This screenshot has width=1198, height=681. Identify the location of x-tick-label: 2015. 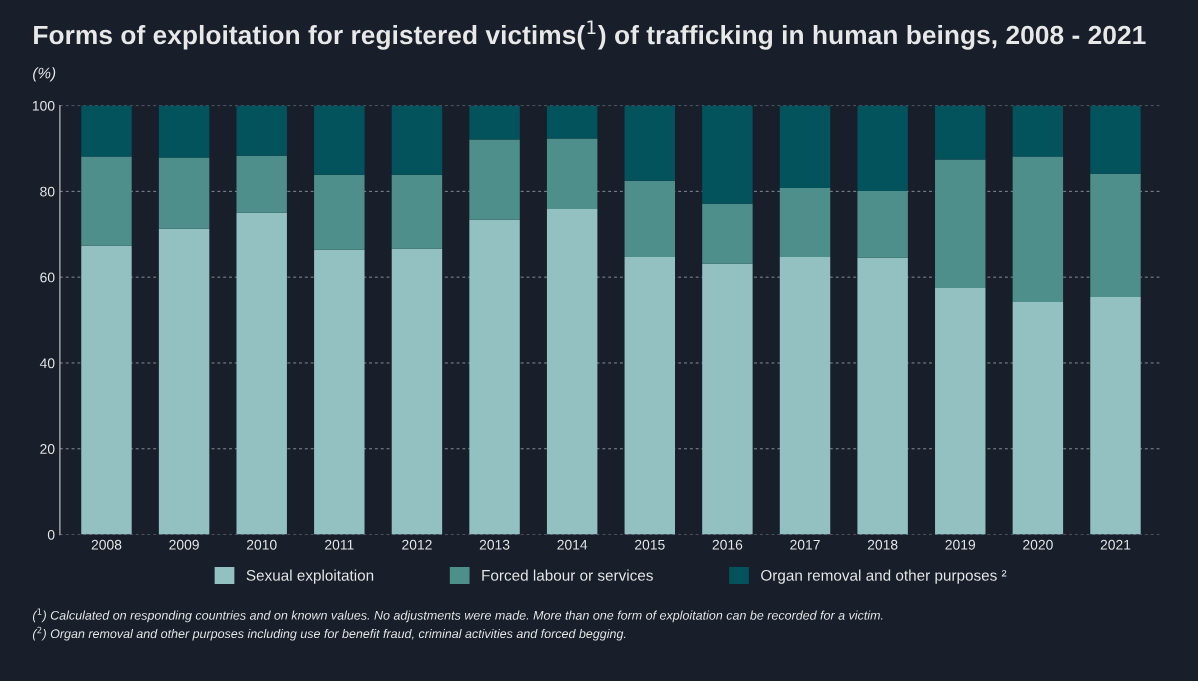
(650, 544).